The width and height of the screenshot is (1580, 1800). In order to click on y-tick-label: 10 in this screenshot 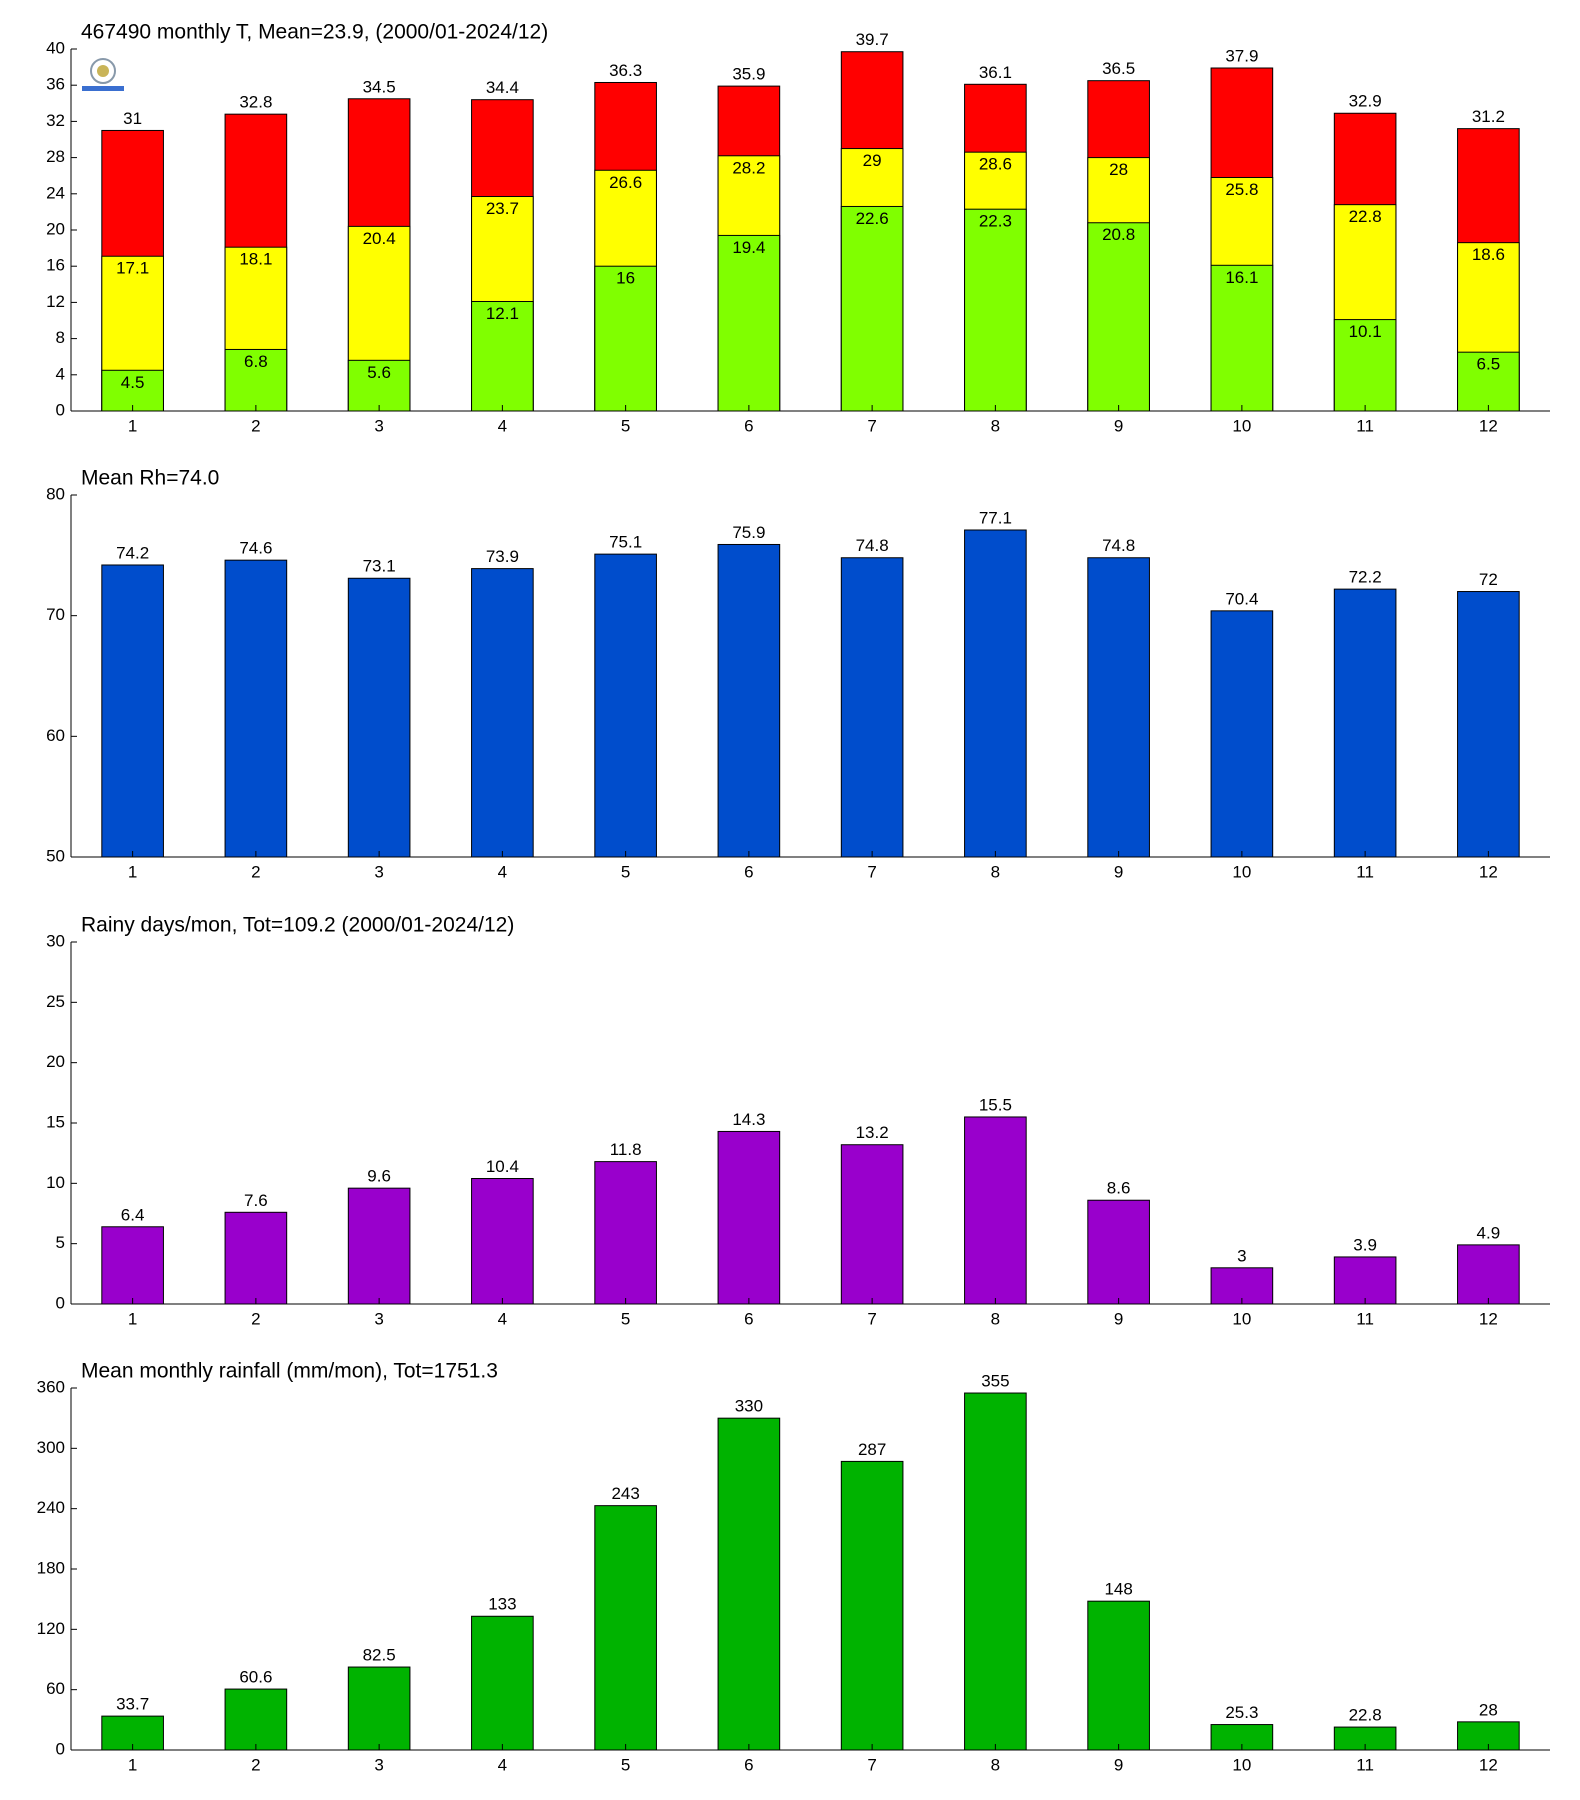, I will do `click(55, 1182)`.